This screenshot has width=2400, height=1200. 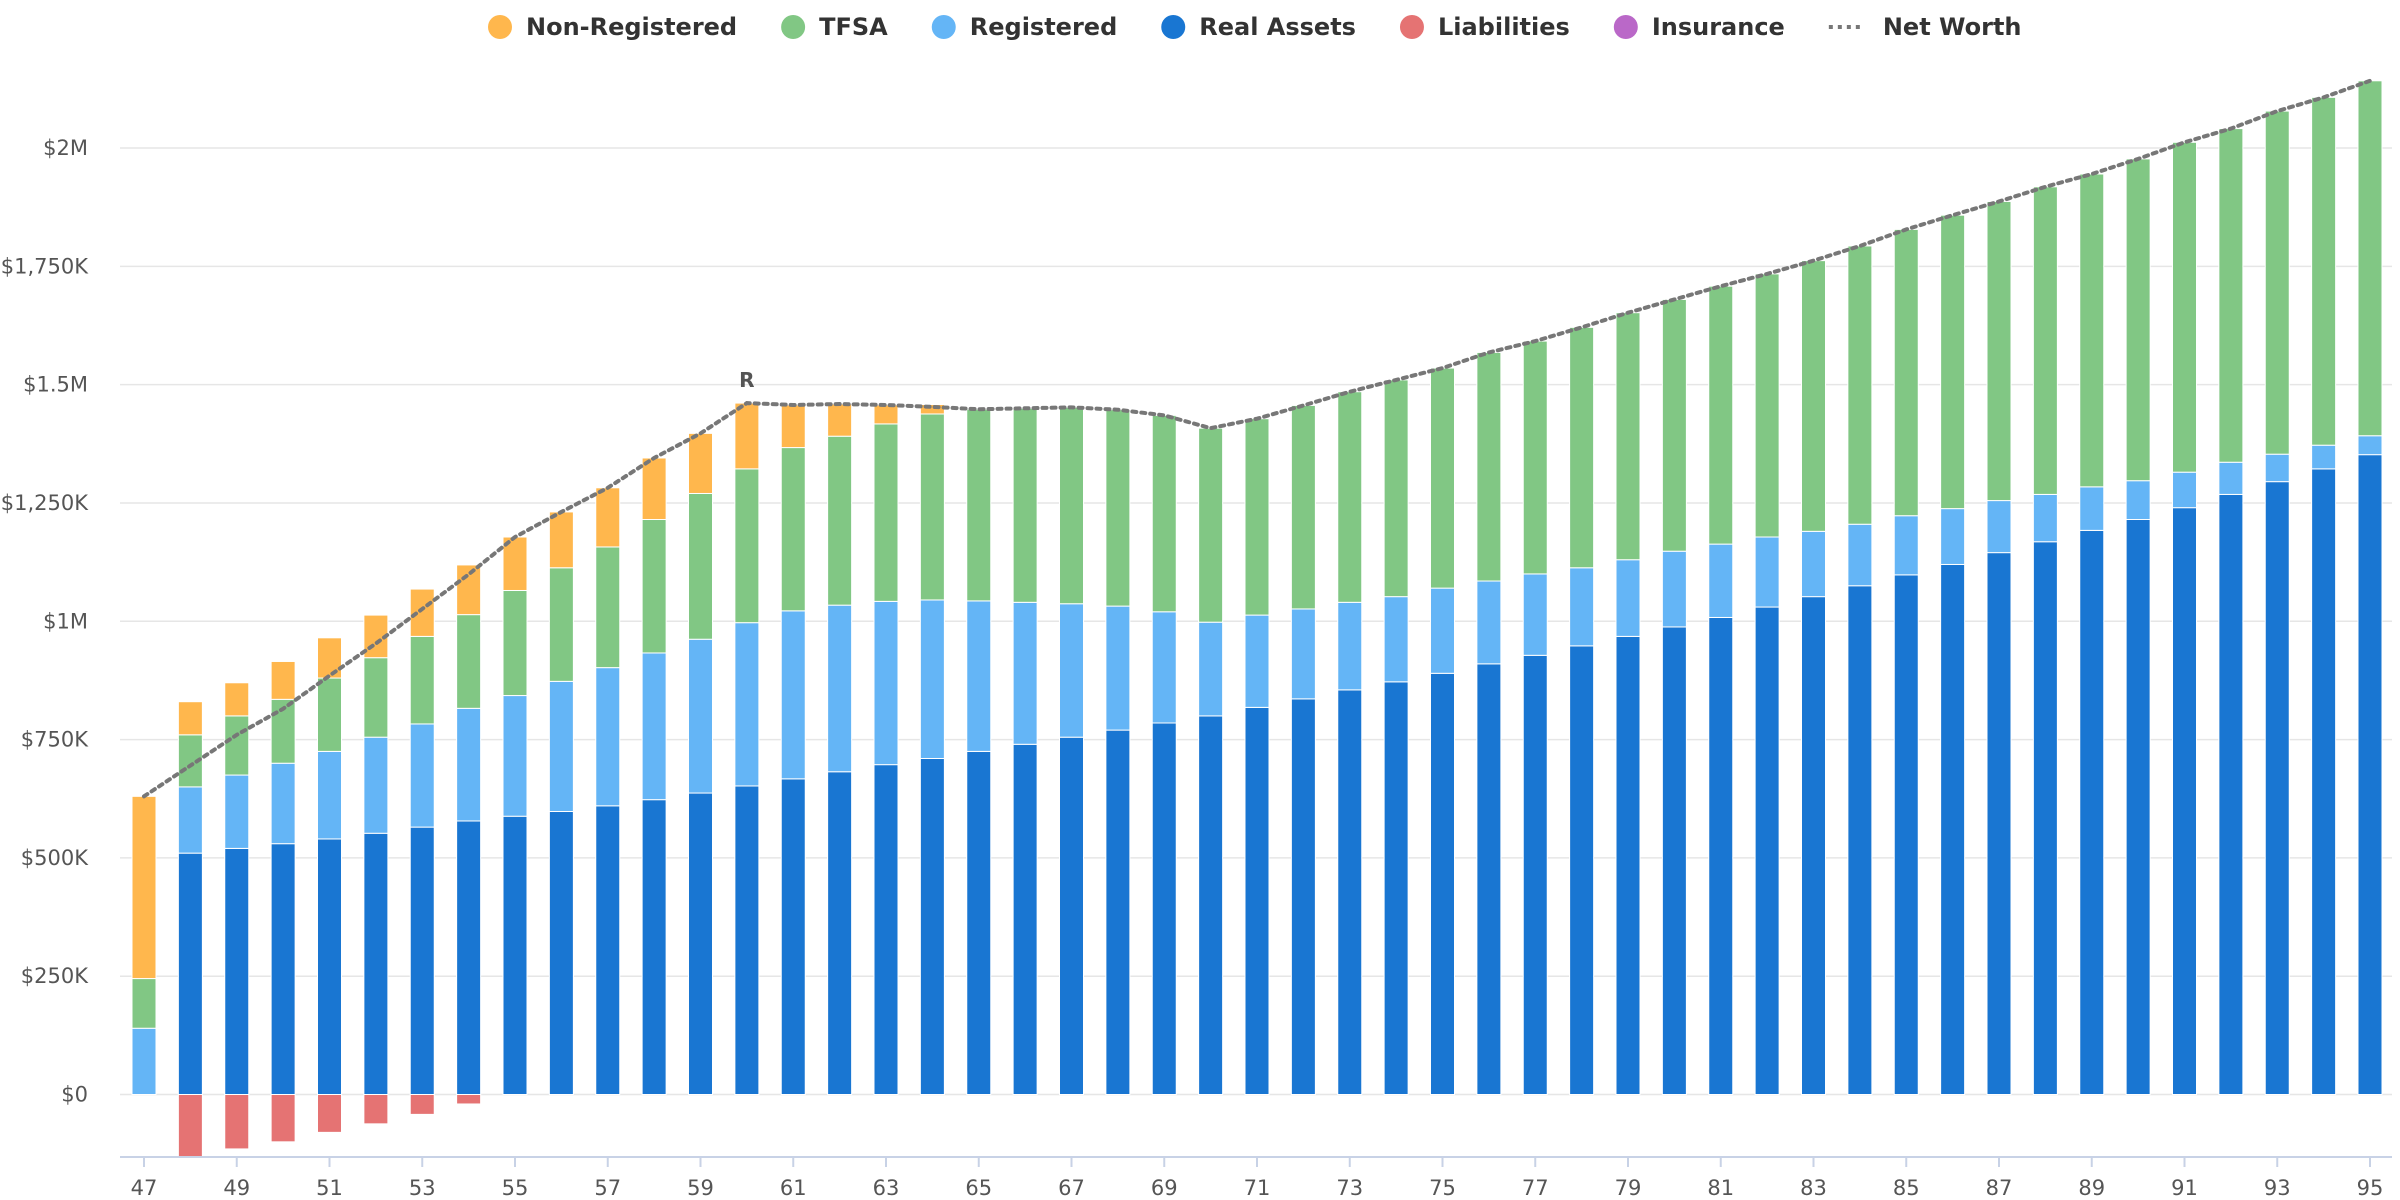 I want to click on legend-item-registered: Registered, so click(x=1024, y=27).